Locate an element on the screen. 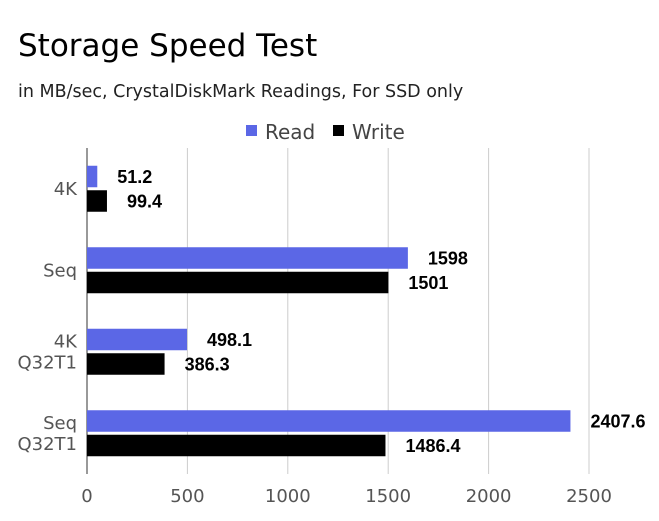 The height and width of the screenshot is (521, 659). chart-title: Storage Speed Test is located at coordinates (167, 46).